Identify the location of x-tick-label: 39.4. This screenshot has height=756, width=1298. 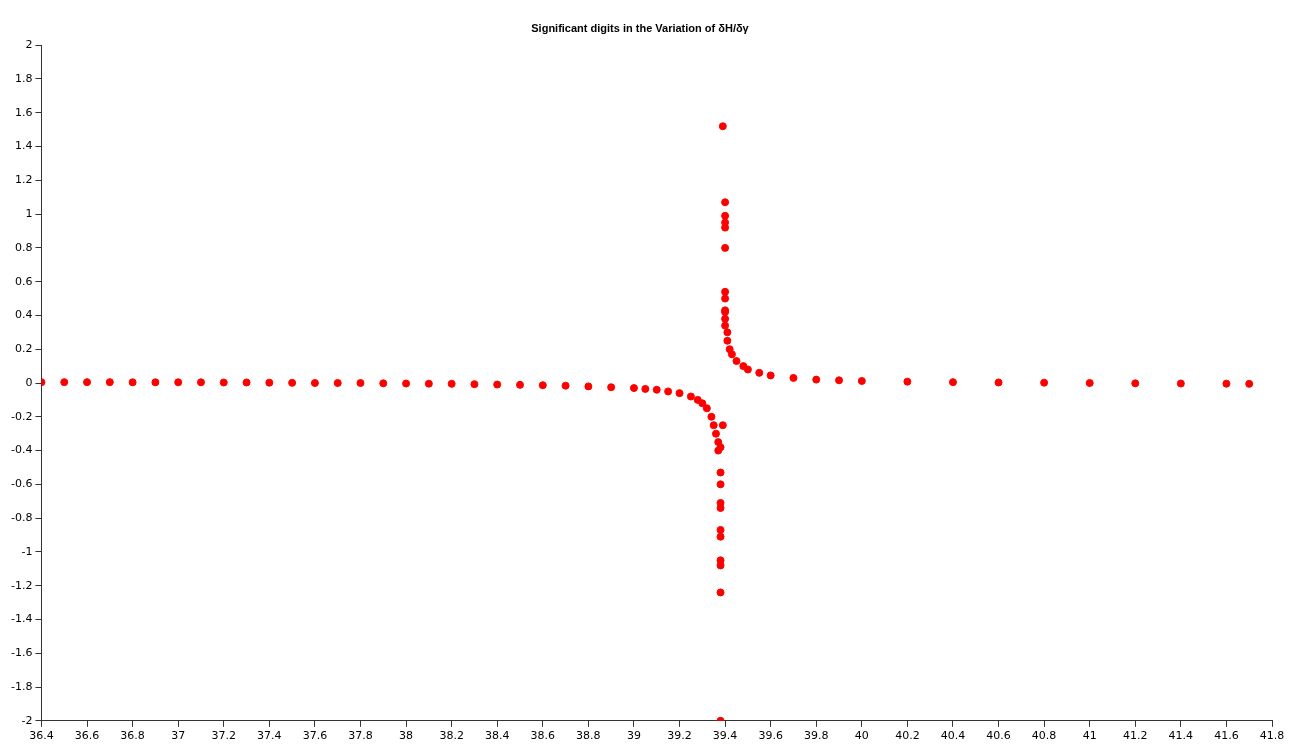
(725, 736).